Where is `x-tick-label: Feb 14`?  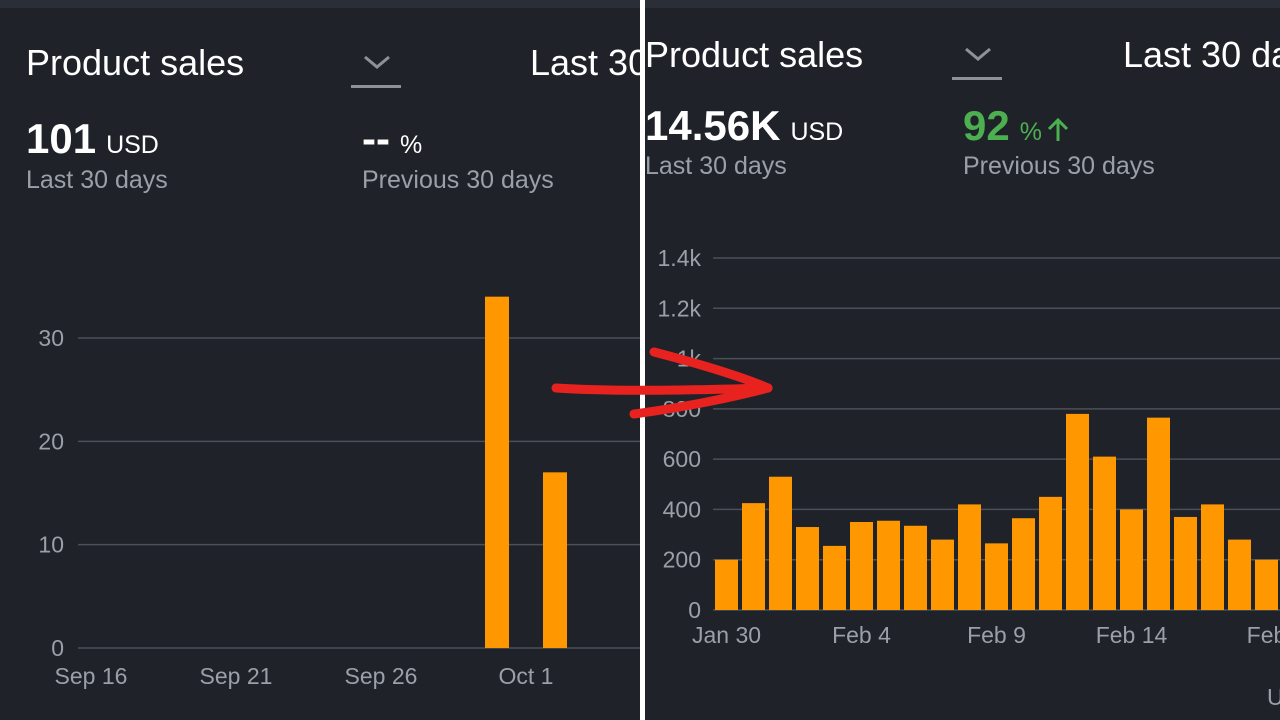 x-tick-label: Feb 14 is located at coordinates (1132, 635).